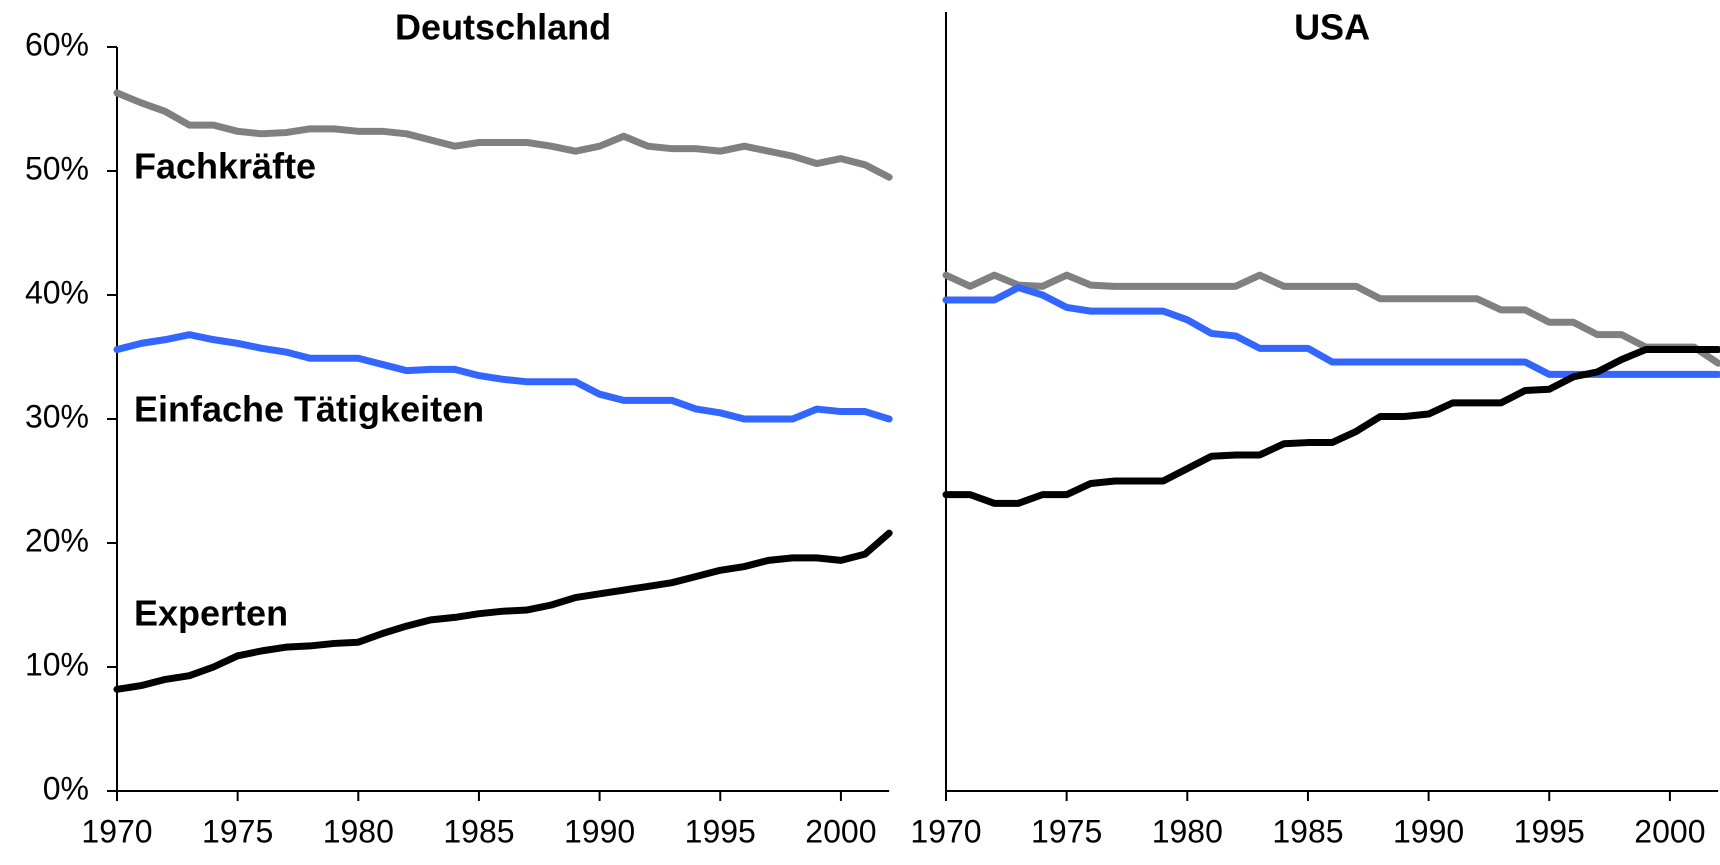 The height and width of the screenshot is (865, 1720). Describe the element at coordinates (57, 540) in the screenshot. I see `y-tick-label: 20%` at that location.